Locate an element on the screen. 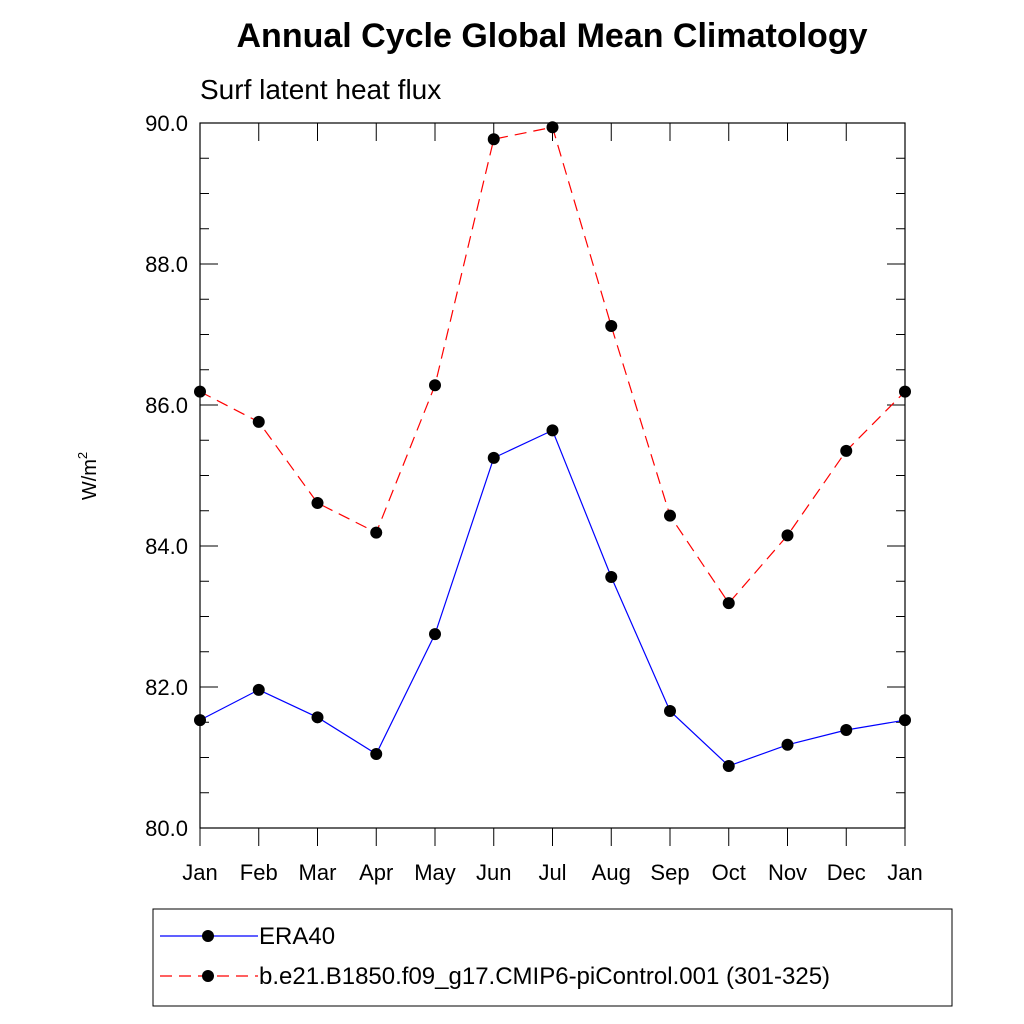 The image size is (1024, 1024). y-axis-label-sup: 2 is located at coordinates (82, 455).